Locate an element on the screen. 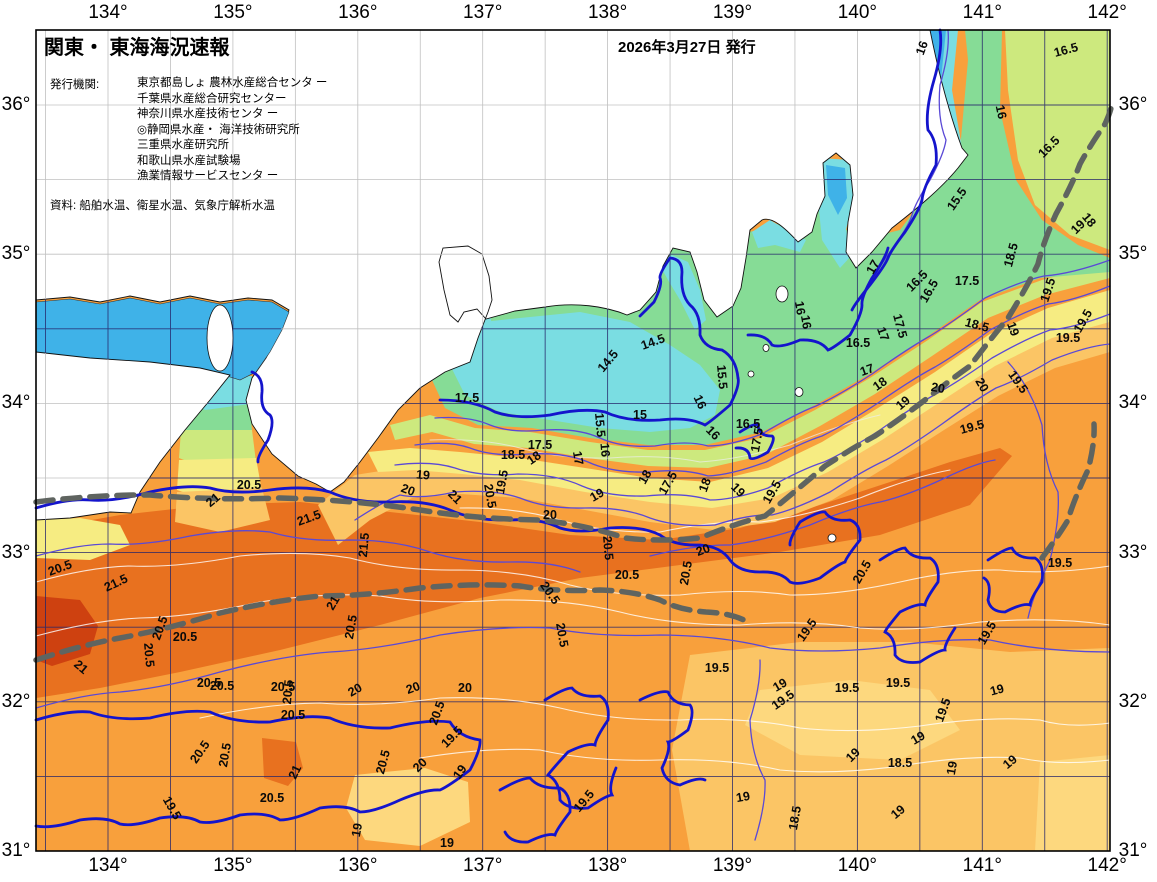 This screenshot has height=882, width=1157. latitude-label-left: 33° is located at coordinates (16, 552).